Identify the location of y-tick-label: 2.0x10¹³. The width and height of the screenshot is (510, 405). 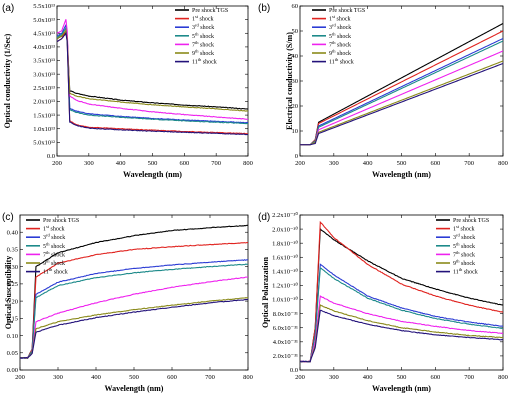
(44, 102).